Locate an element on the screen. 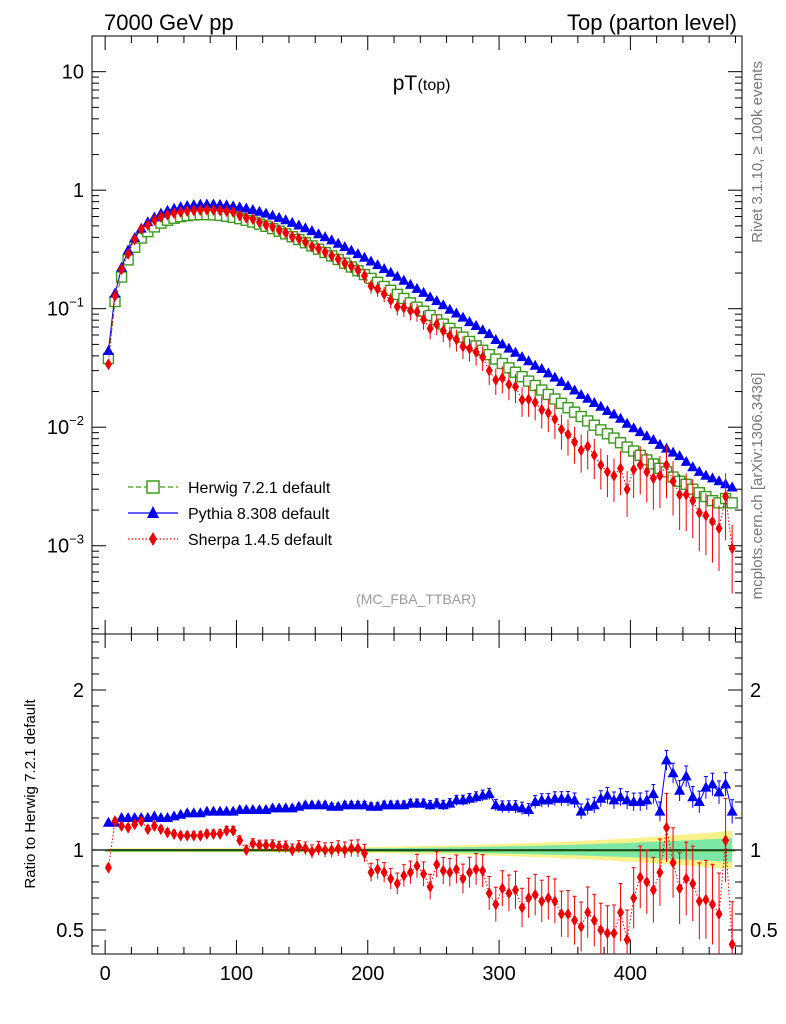 This screenshot has width=786, height=1024. ratio-ytick-label-right: 0.5 is located at coordinates (764, 931).